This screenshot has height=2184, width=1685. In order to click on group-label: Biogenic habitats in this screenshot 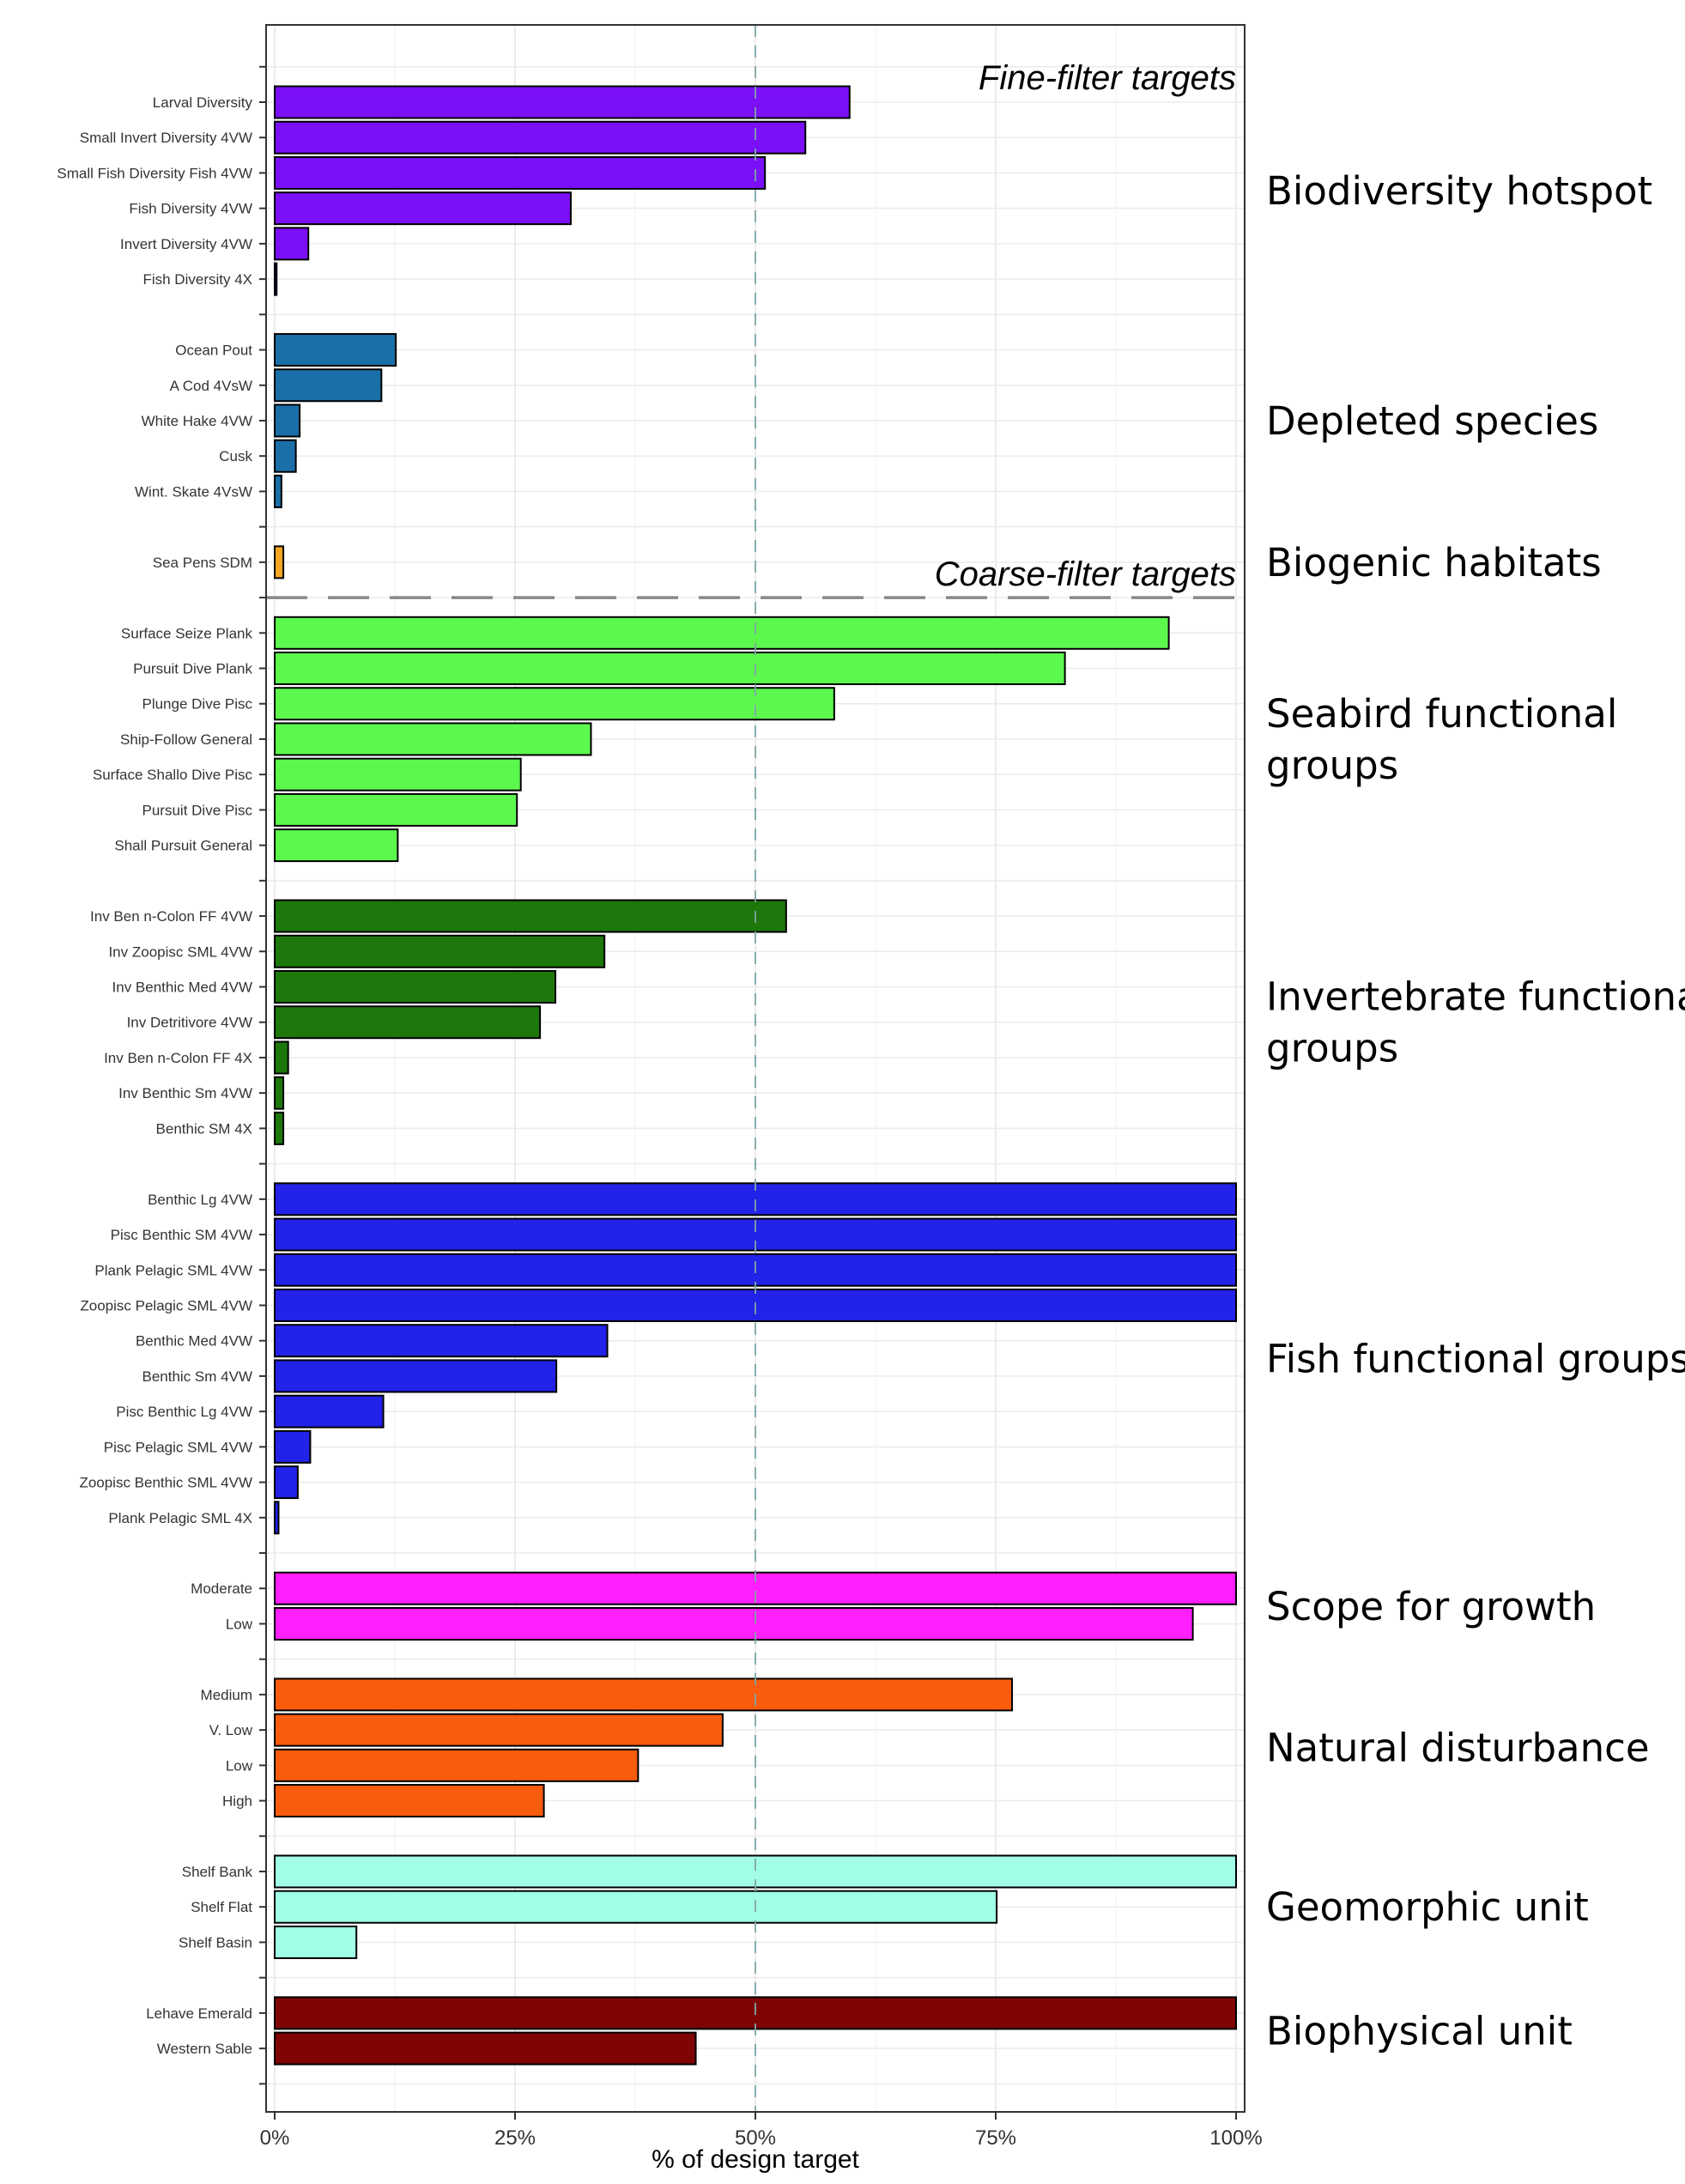, I will do `click(1434, 563)`.